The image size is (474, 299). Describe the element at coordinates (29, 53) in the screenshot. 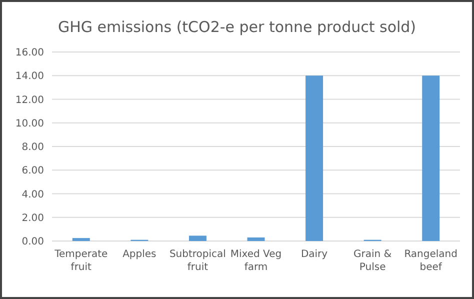

I see `y-tick-label: 16.00` at that location.